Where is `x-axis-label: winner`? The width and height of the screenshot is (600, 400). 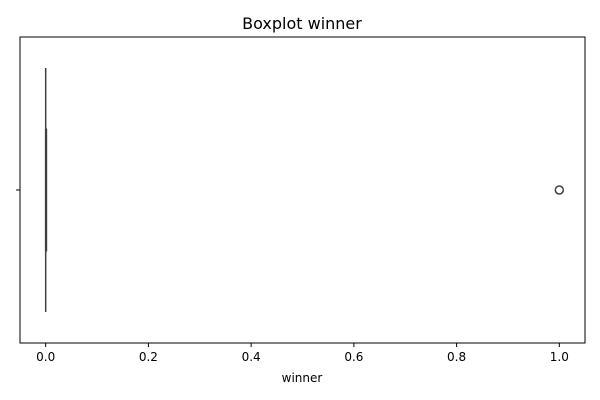 x-axis-label: winner is located at coordinates (302, 378).